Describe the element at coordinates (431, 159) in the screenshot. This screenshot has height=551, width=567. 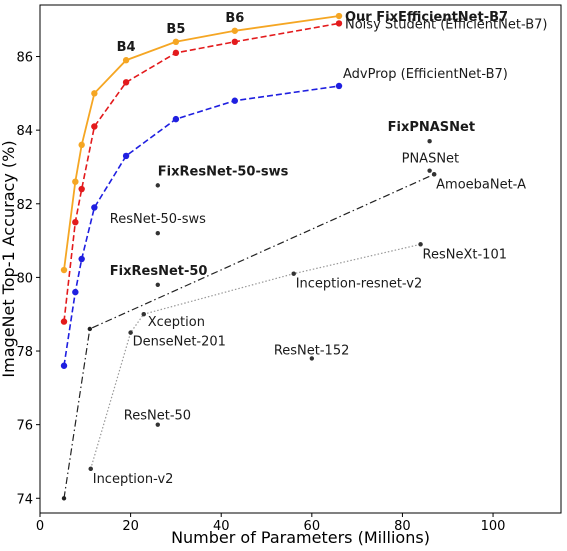
I see `model-point-label: PNASNet` at that location.